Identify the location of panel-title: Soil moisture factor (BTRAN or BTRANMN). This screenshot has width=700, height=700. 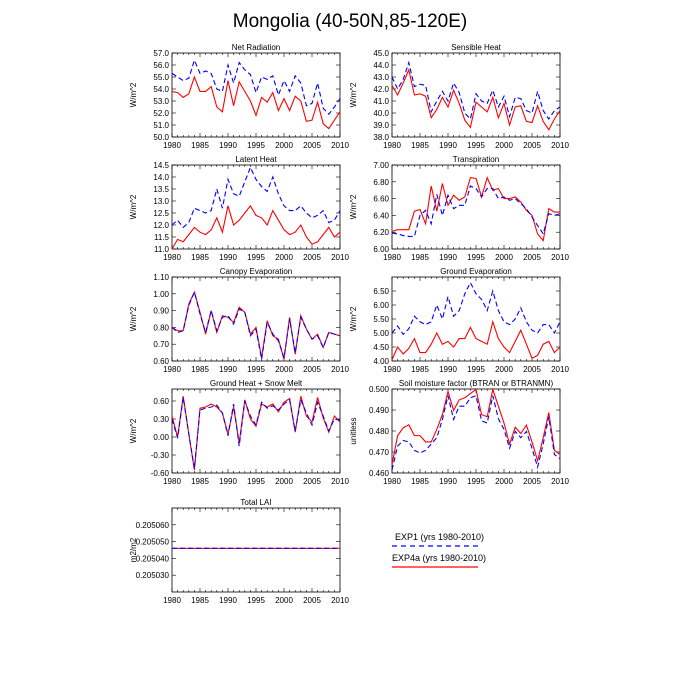
(476, 383).